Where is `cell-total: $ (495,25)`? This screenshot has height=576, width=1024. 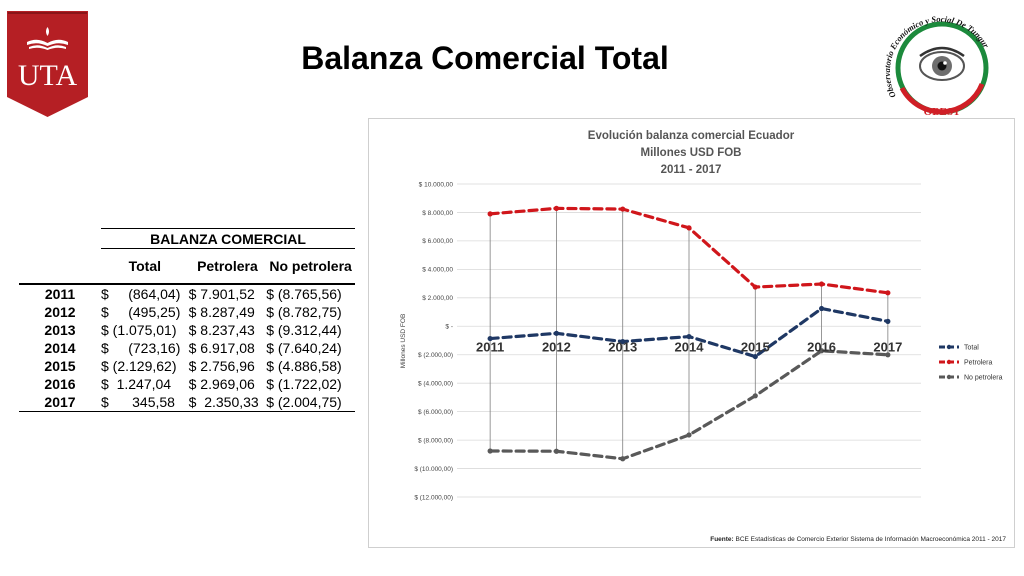
cell-total: $ (495,25) is located at coordinates (141, 312).